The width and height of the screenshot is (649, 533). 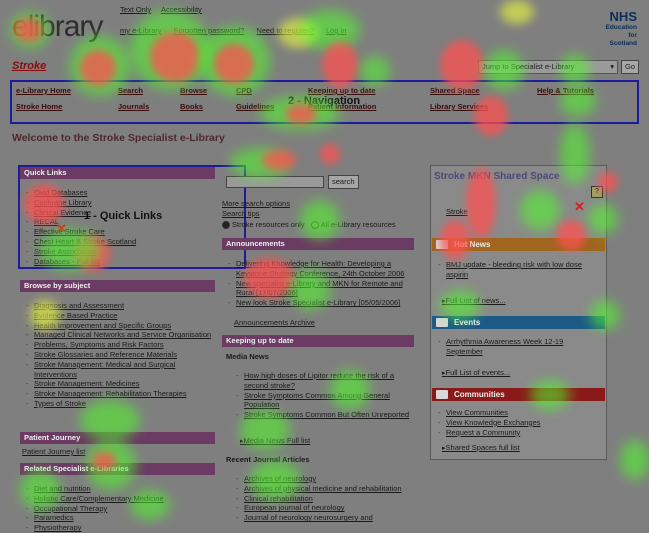 I want to click on announcements-header: Announcements, so click(x=318, y=244).